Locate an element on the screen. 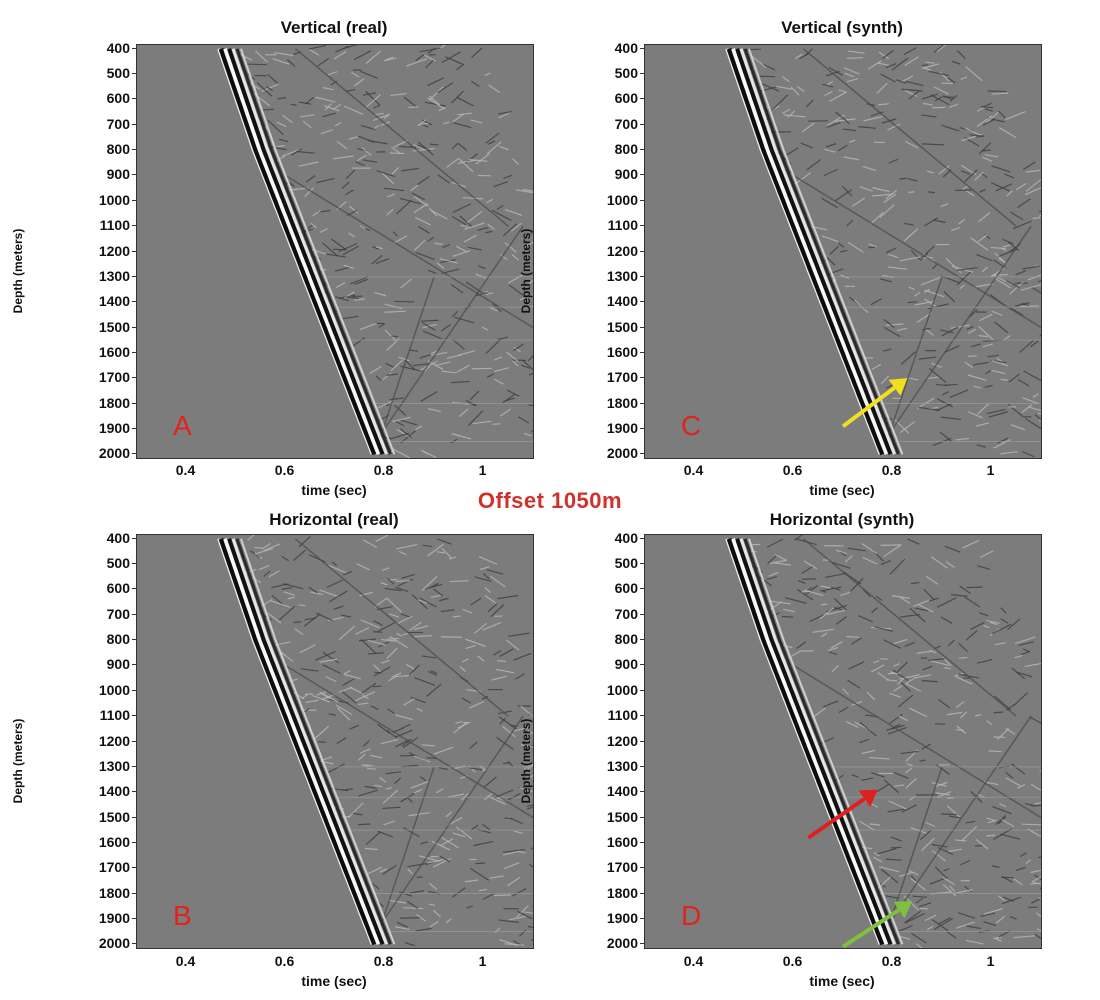 The image size is (1100, 1000). y-tick-label: 1600 is located at coordinates (114, 351).